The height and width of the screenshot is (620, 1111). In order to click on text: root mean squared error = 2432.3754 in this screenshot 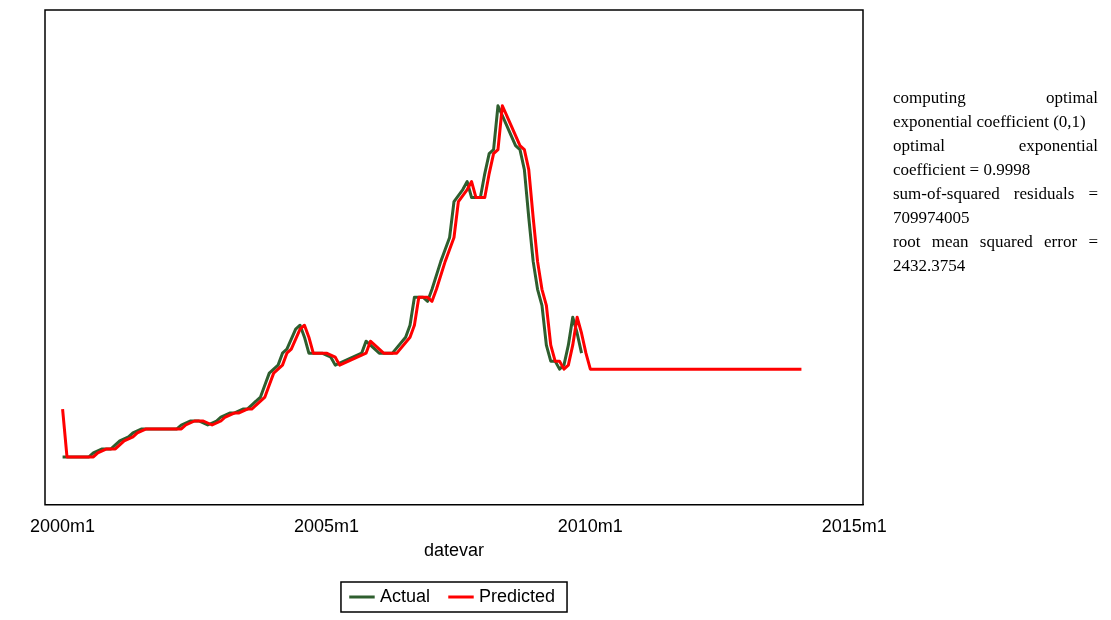, I will do `click(995, 254)`.